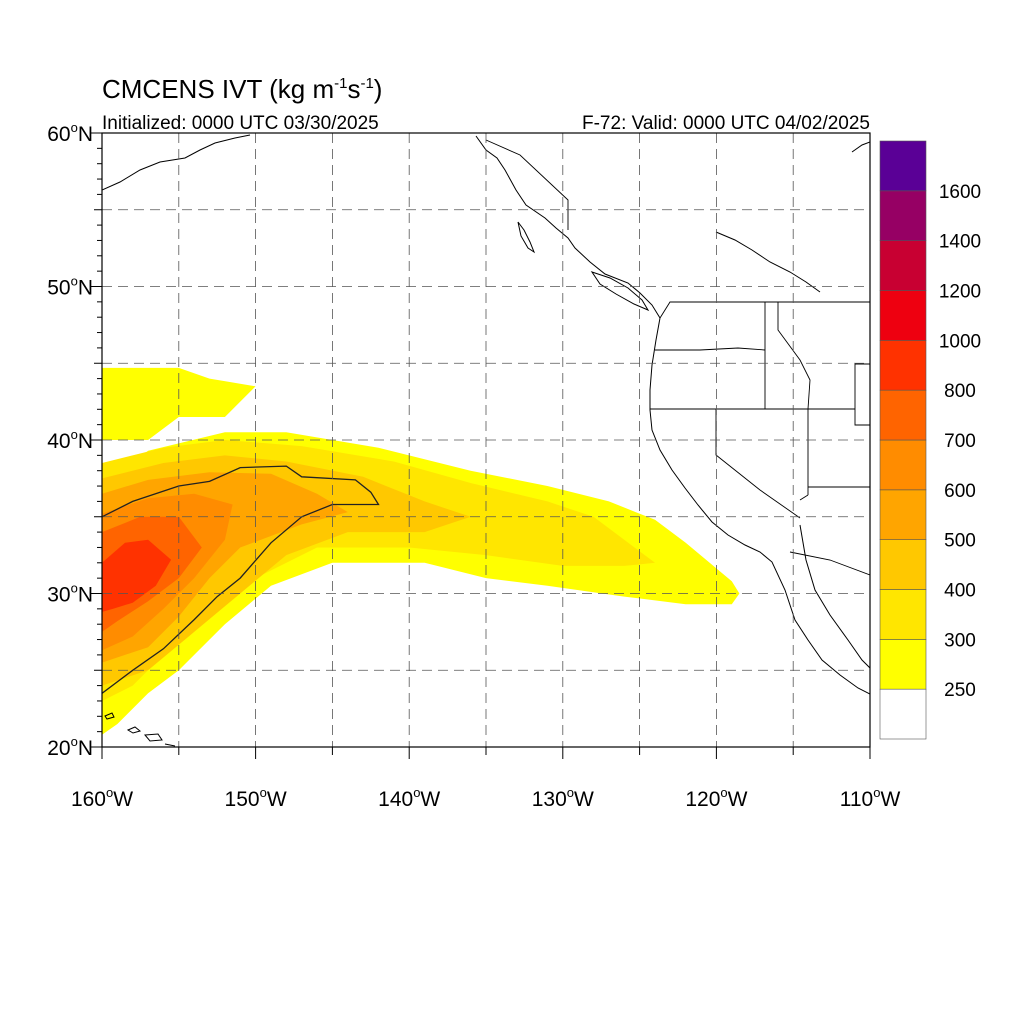 The image size is (1024, 1024). I want to click on coastline-baja-gulf, so click(834, 596).